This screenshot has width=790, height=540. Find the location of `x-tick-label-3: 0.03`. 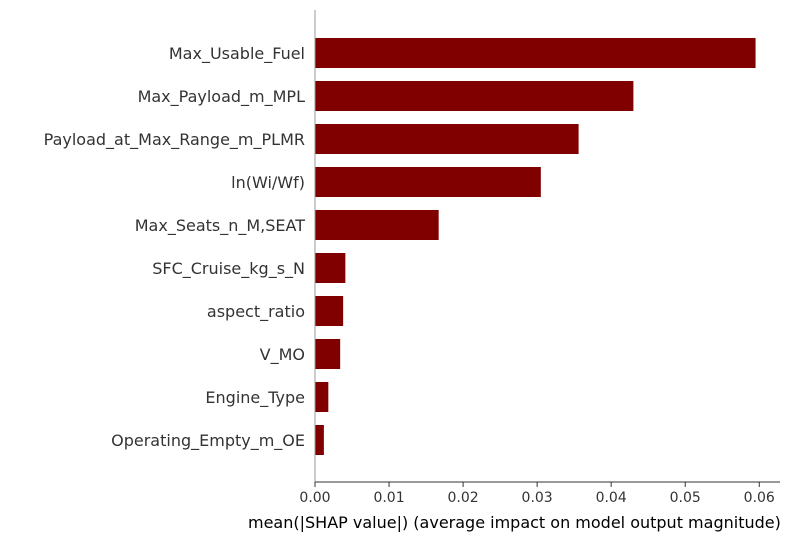

x-tick-label-3: 0.03 is located at coordinates (537, 498).